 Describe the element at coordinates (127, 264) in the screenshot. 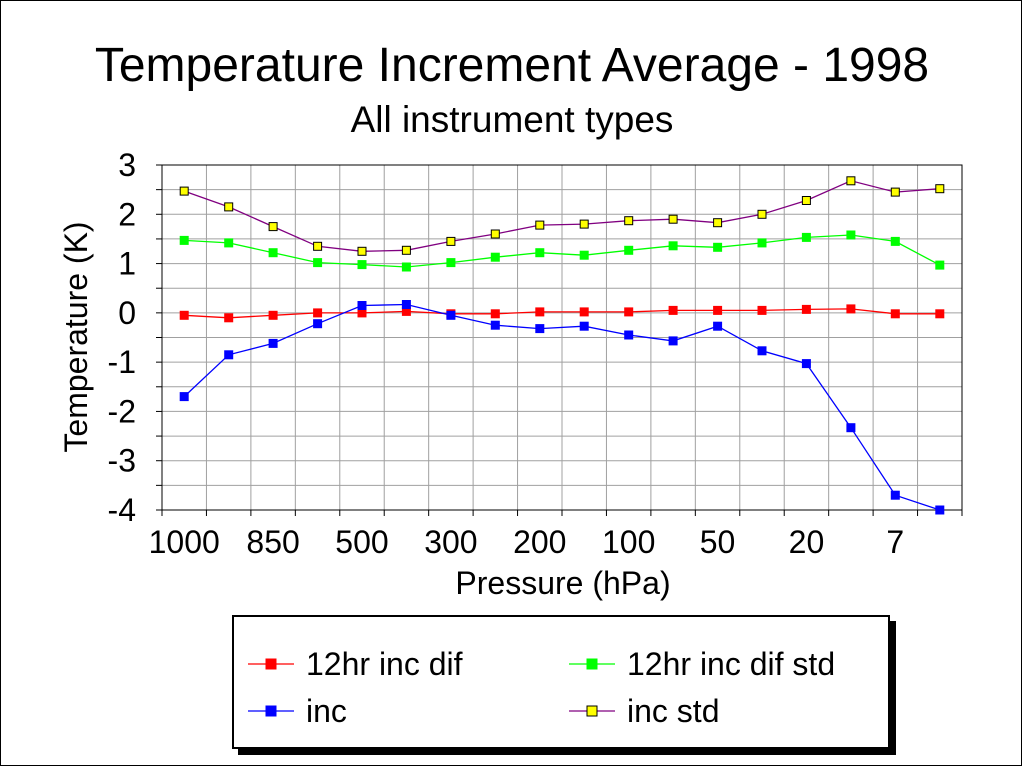

I see `y-tick-label: 1` at that location.